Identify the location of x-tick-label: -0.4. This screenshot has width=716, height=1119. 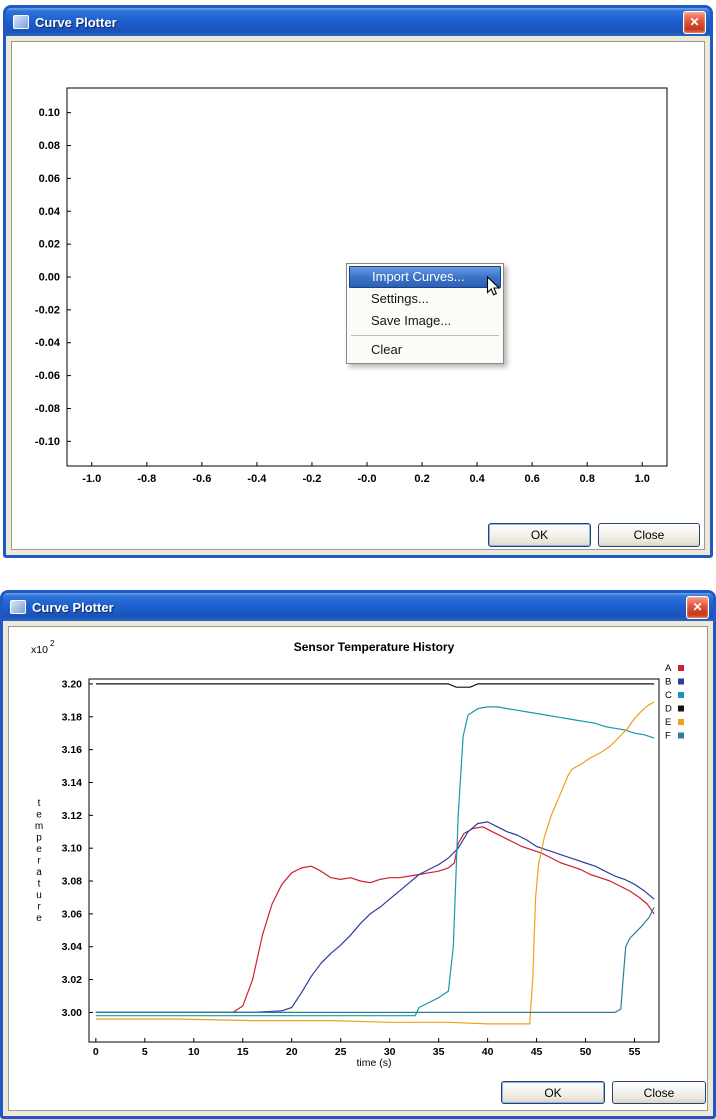
(257, 479).